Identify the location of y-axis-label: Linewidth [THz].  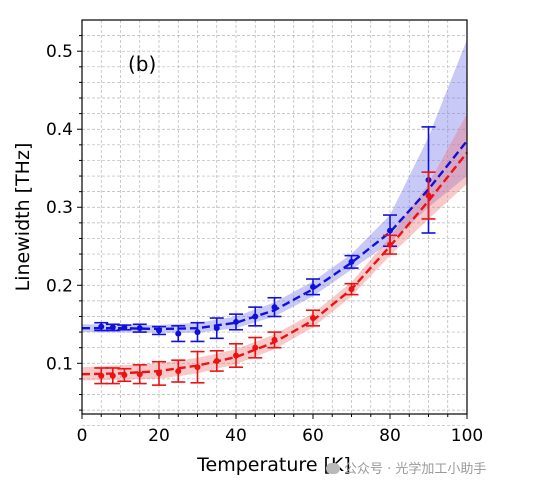
(23, 217).